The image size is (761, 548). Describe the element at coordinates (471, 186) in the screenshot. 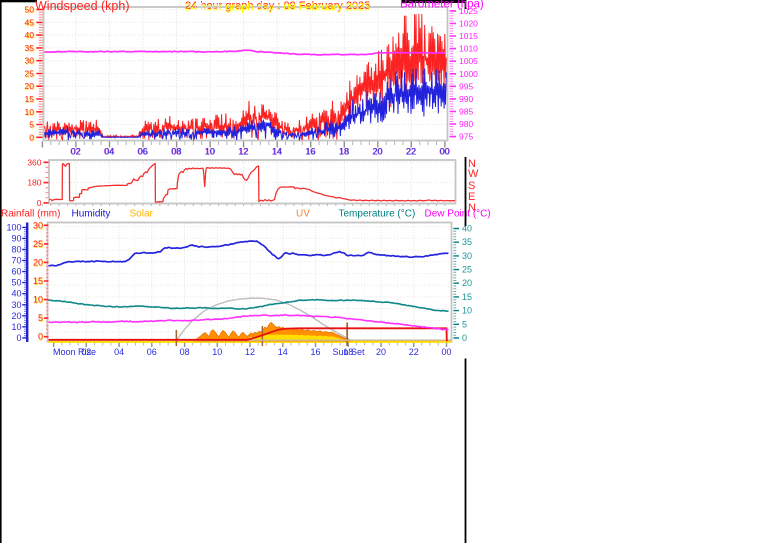

I see `svg-text: S` at that location.